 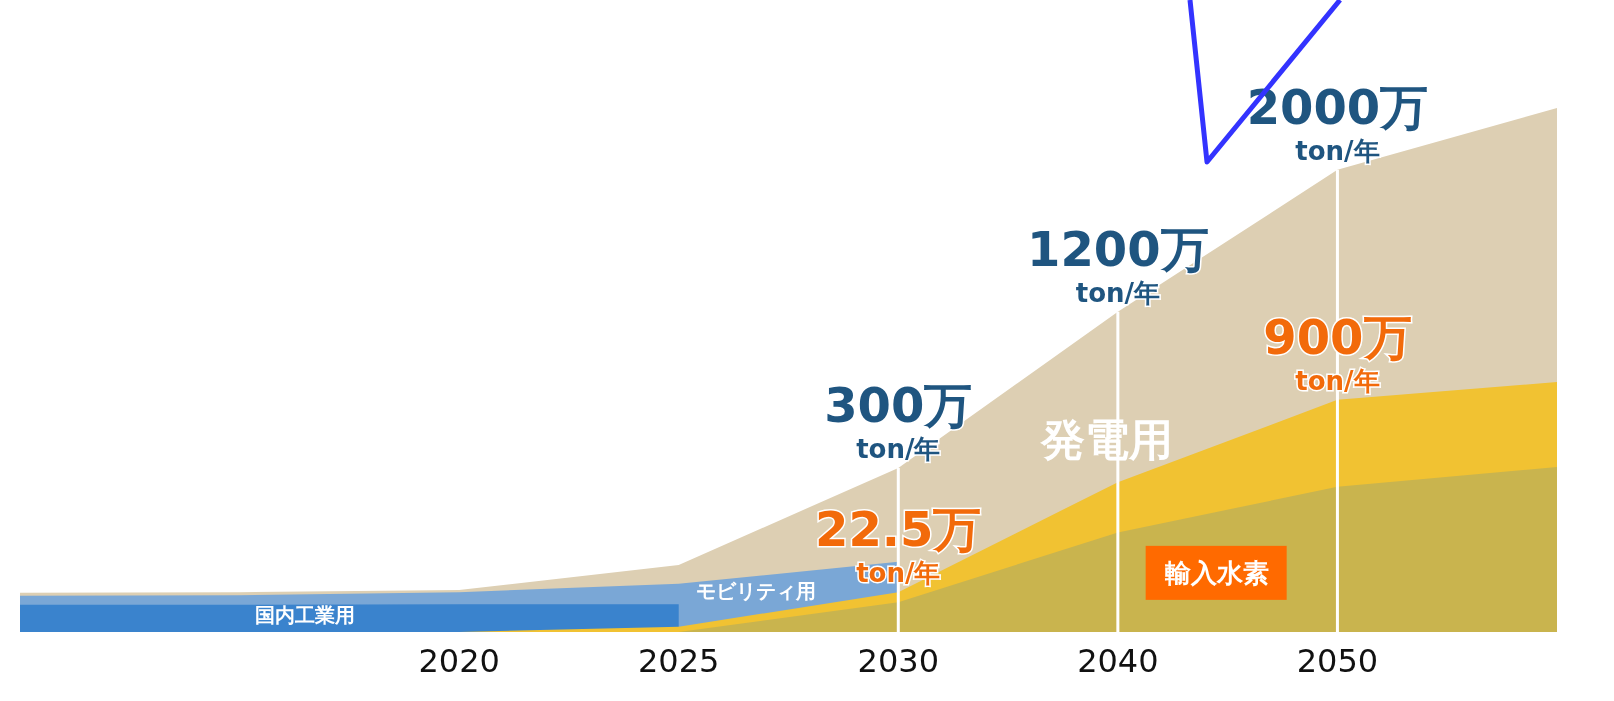 I want to click on x-tick-label: 2030, so click(x=898, y=661).